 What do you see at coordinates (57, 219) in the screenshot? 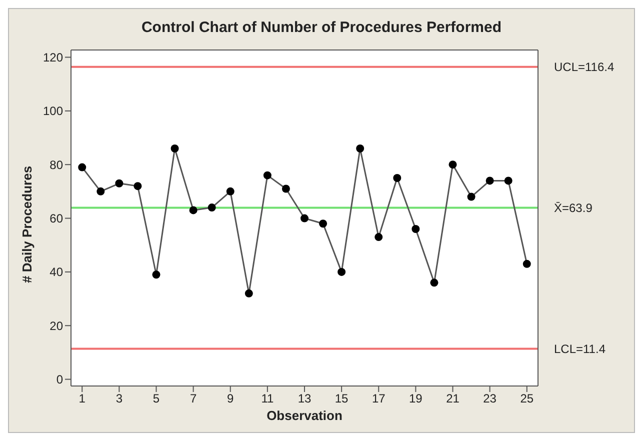
I see `y-tick-label: 60` at bounding box center [57, 219].